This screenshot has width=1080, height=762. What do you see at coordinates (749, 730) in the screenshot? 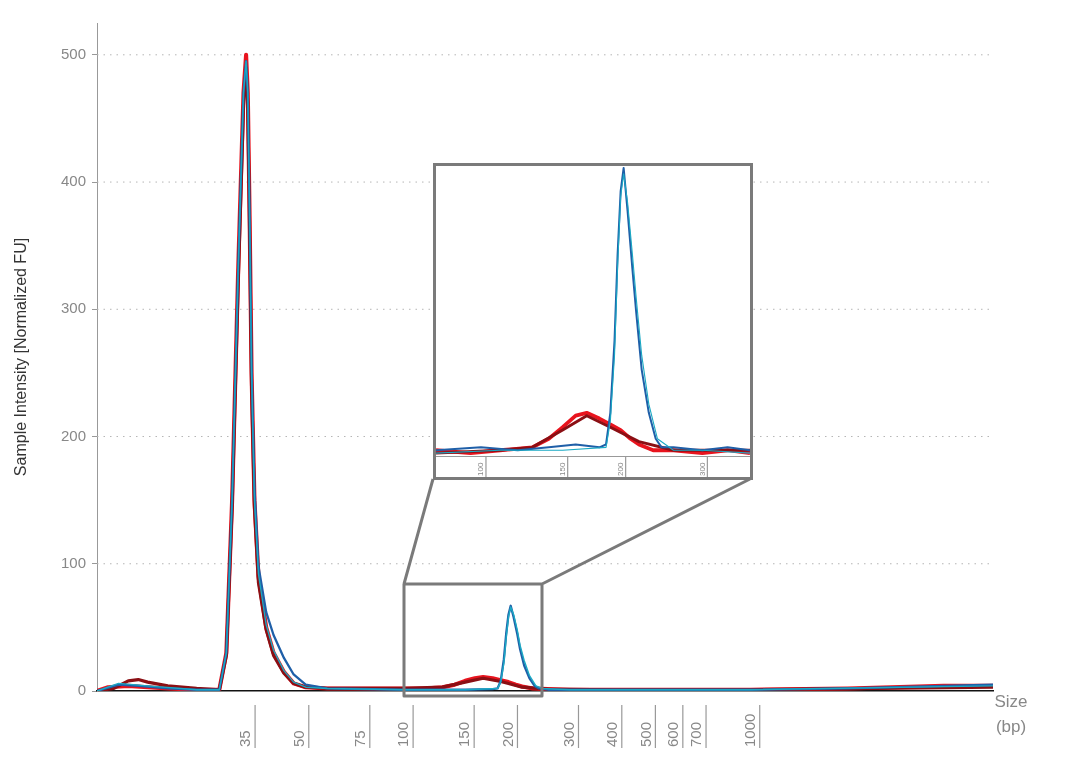
I see `x-tick-label: 1000` at bounding box center [749, 730].